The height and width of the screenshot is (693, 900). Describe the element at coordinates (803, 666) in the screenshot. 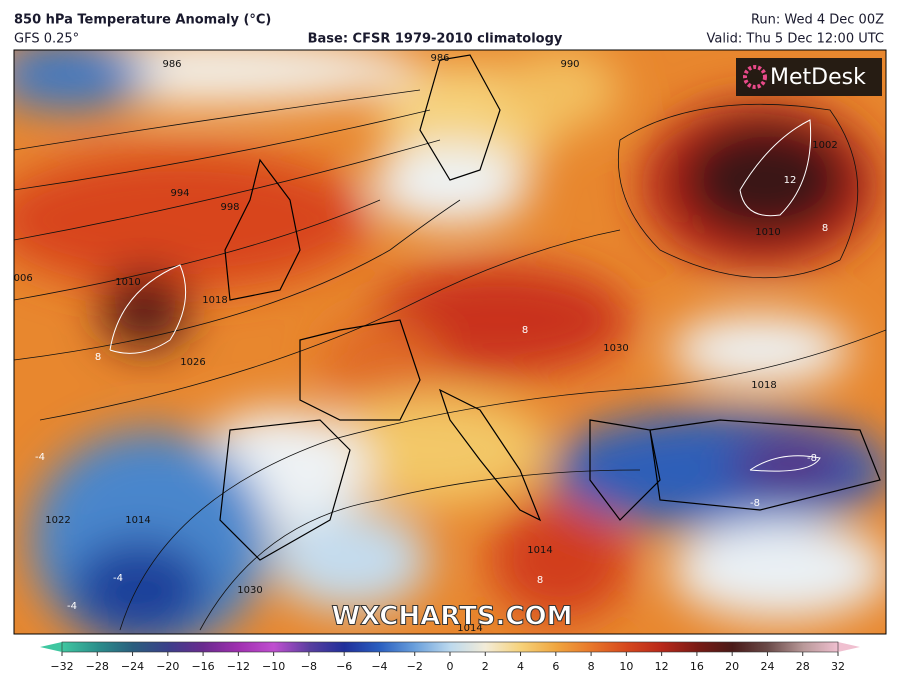

I see `colorbar-tick-label: 28` at that location.